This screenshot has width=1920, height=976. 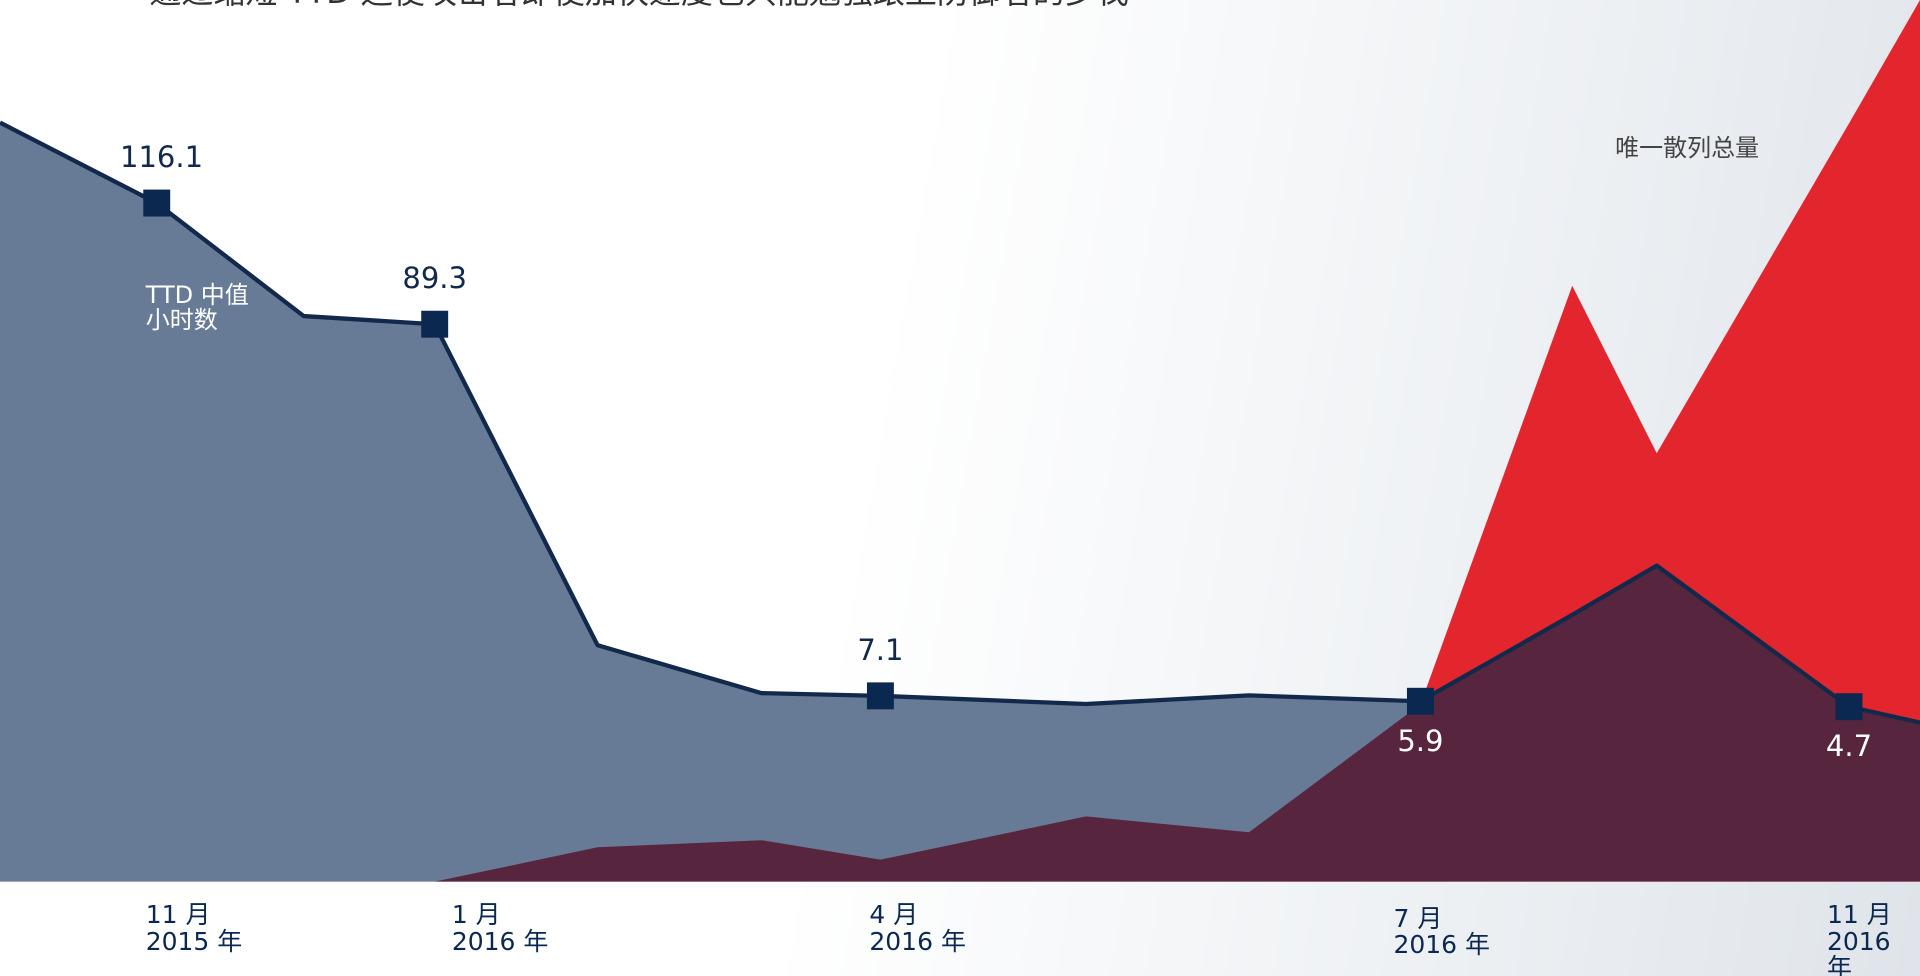 What do you see at coordinates (194, 928) in the screenshot?
I see `x-tick-label: 11 月 2015 年` at bounding box center [194, 928].